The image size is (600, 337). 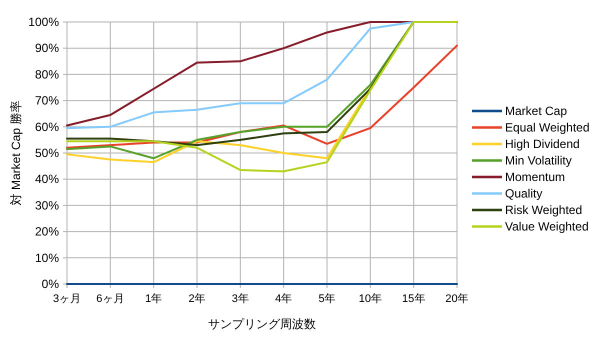 I want to click on y-tick-label: 100%, so click(x=44, y=22).